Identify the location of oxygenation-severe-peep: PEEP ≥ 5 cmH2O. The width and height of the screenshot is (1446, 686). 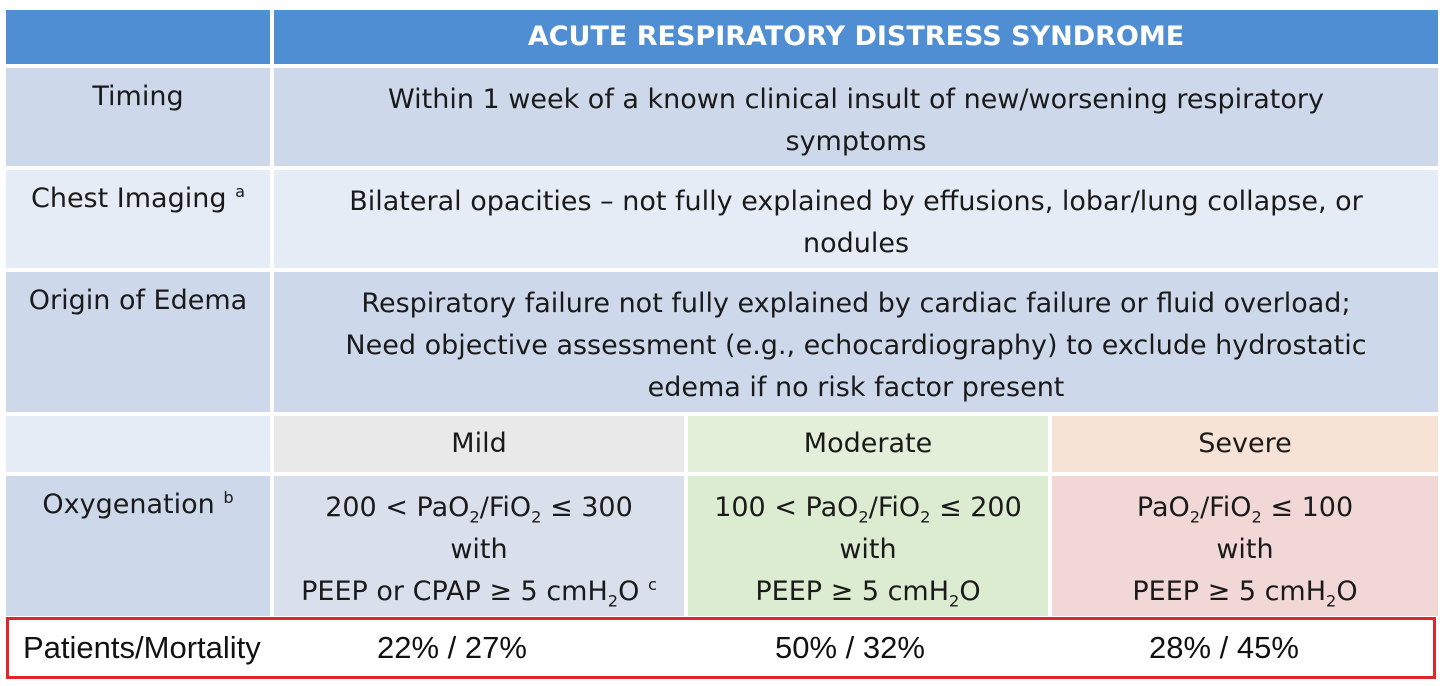
(1245, 593).